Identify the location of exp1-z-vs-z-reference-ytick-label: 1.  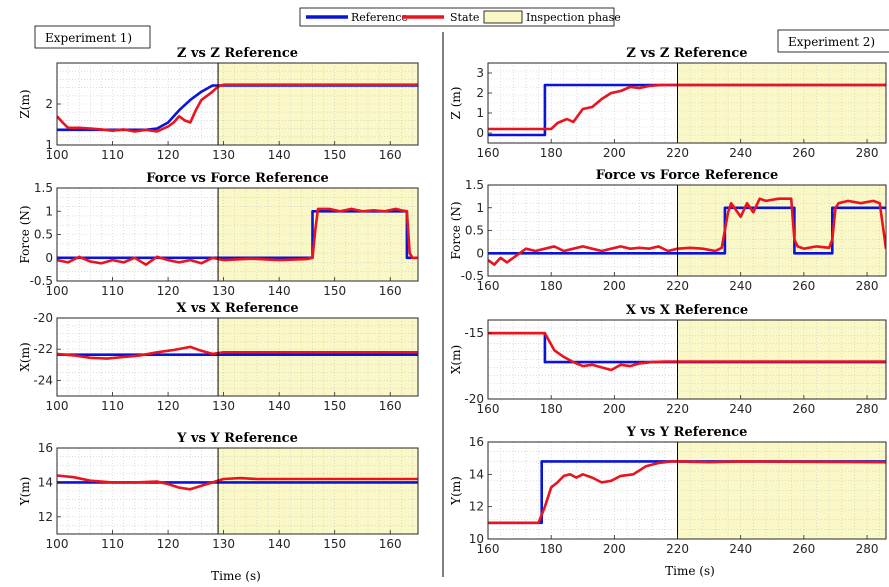
(49, 145).